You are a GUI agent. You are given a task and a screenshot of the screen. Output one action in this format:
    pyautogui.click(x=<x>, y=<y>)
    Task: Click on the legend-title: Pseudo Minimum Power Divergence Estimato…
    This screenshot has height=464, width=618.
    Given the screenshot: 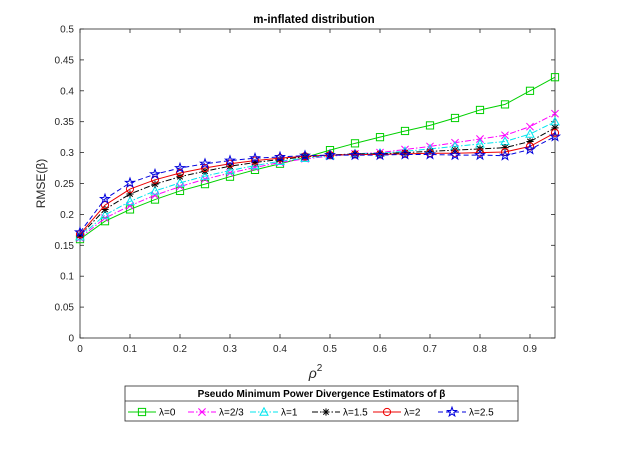 What is the action you would take?
    pyautogui.click(x=322, y=394)
    